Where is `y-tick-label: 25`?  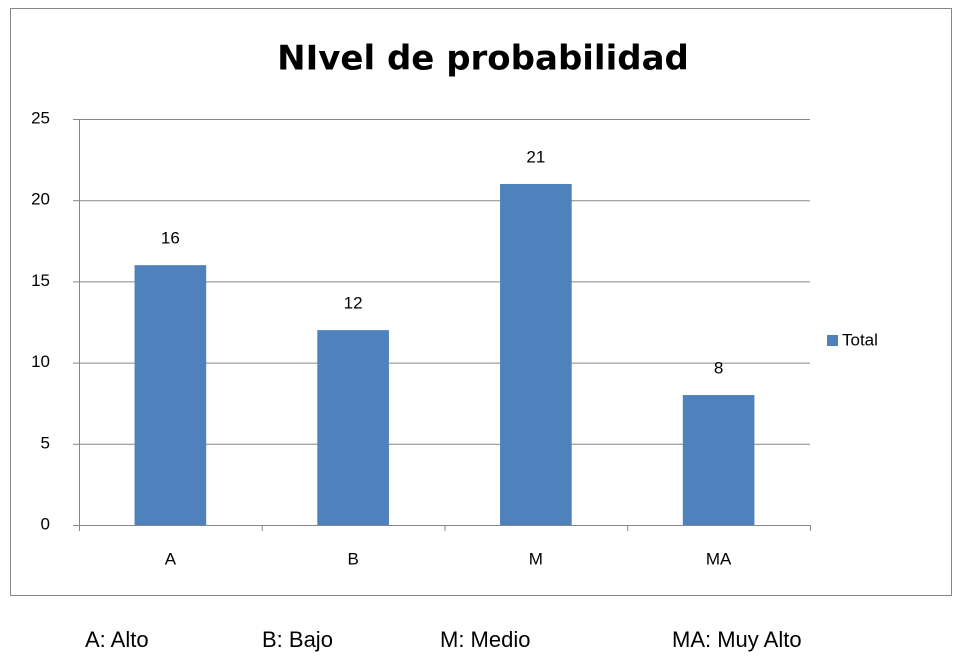 y-tick-label: 25 is located at coordinates (40, 117).